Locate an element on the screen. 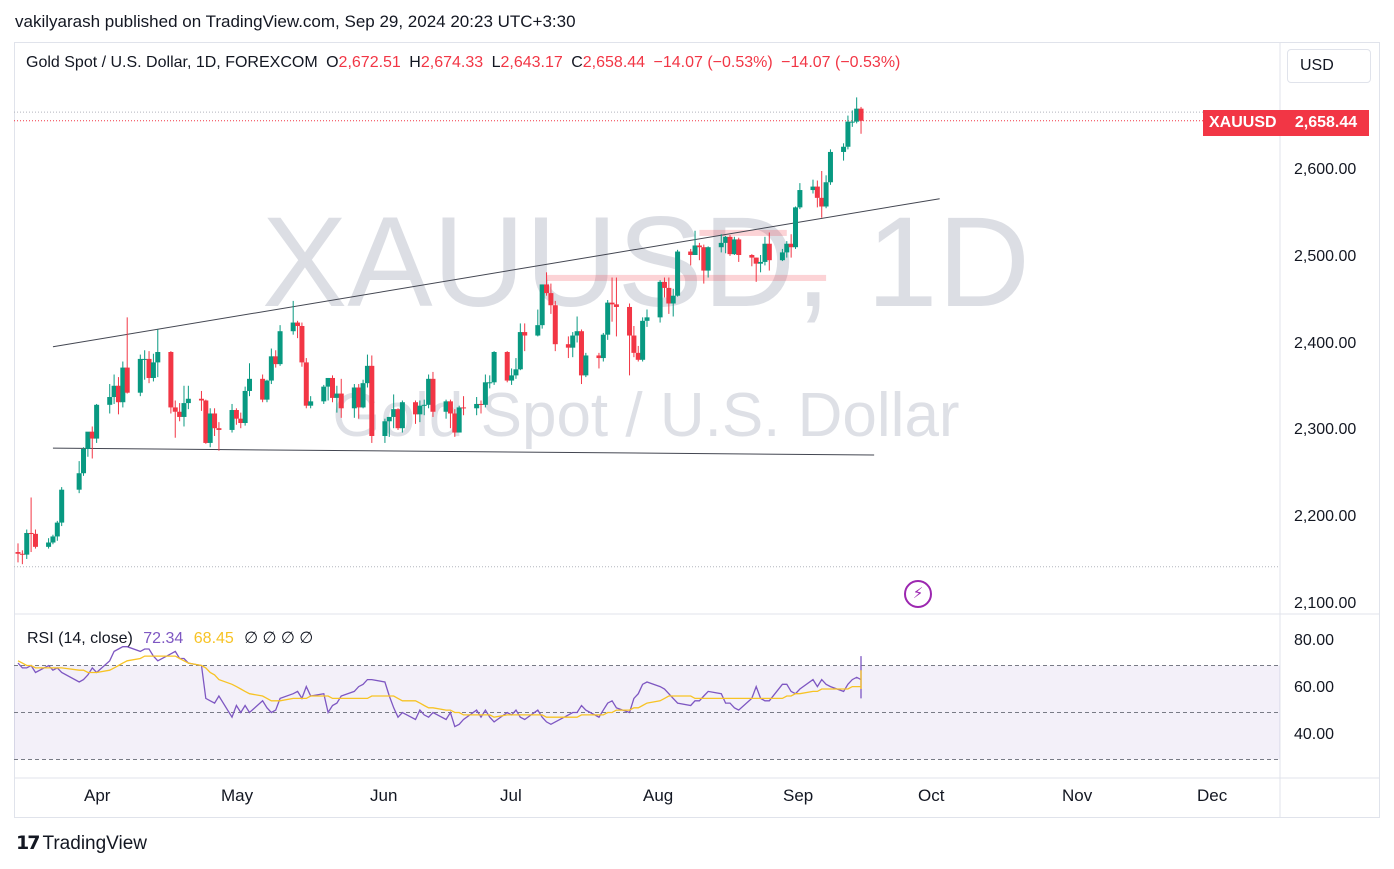  price-axis-label: 2,300.00 is located at coordinates (1325, 429).